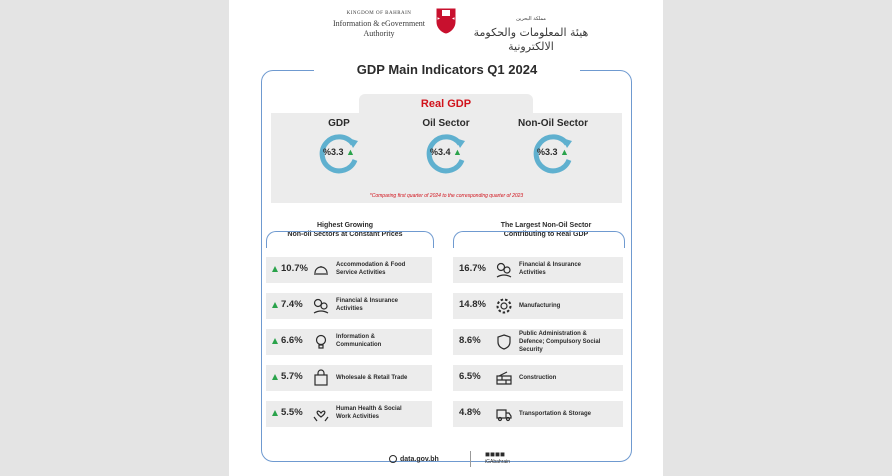 The image size is (892, 476). What do you see at coordinates (539, 239) in the screenshot?
I see `largest-section-border` at bounding box center [539, 239].